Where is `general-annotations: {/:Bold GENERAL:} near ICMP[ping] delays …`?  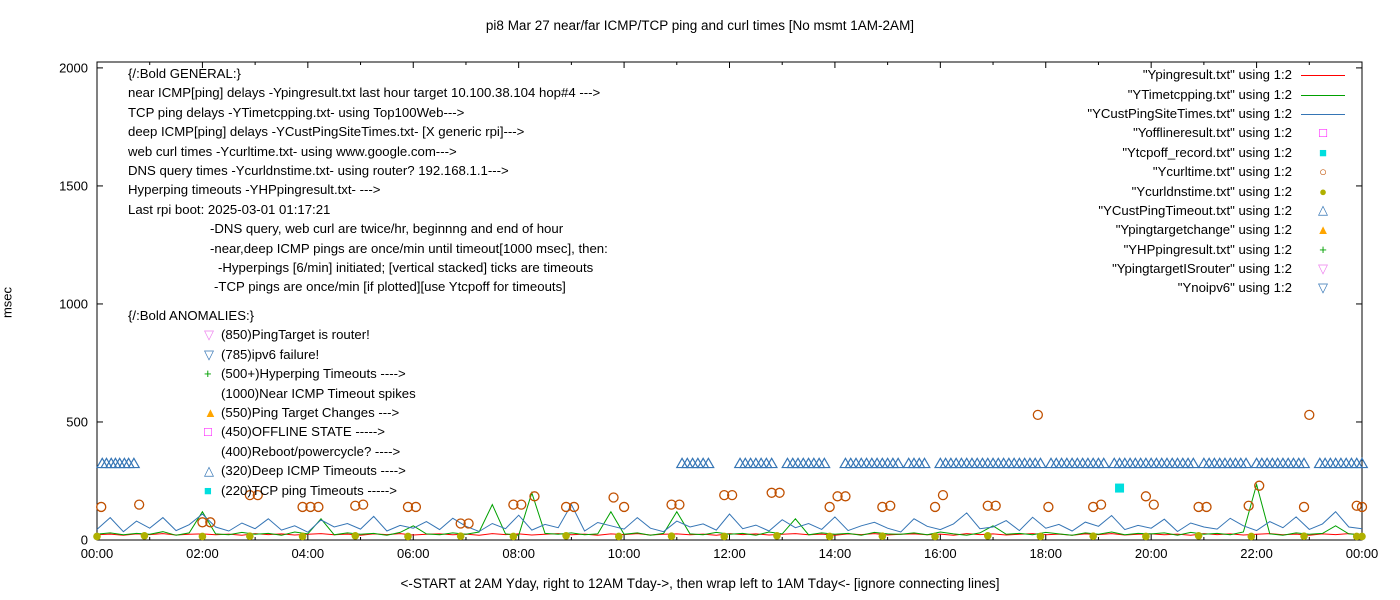 general-annotations: {/:Bold GENERAL:} near ICMP[ping] delays … is located at coordinates (368, 180).